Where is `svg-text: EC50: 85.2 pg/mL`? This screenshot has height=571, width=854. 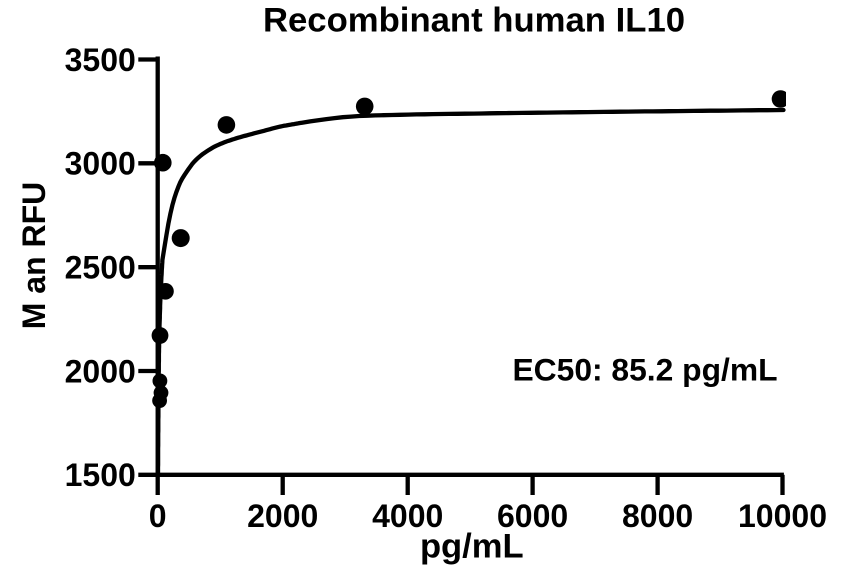 svg-text: EC50: 85.2 pg/mL is located at coordinates (644, 369).